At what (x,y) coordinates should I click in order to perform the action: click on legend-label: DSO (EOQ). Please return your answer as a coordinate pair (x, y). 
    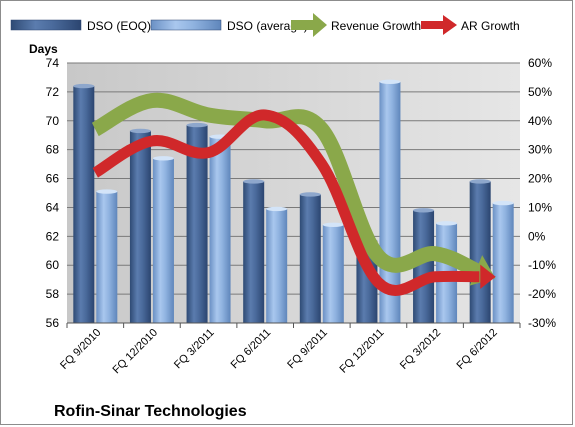
    Looking at the image, I should click on (119, 26).